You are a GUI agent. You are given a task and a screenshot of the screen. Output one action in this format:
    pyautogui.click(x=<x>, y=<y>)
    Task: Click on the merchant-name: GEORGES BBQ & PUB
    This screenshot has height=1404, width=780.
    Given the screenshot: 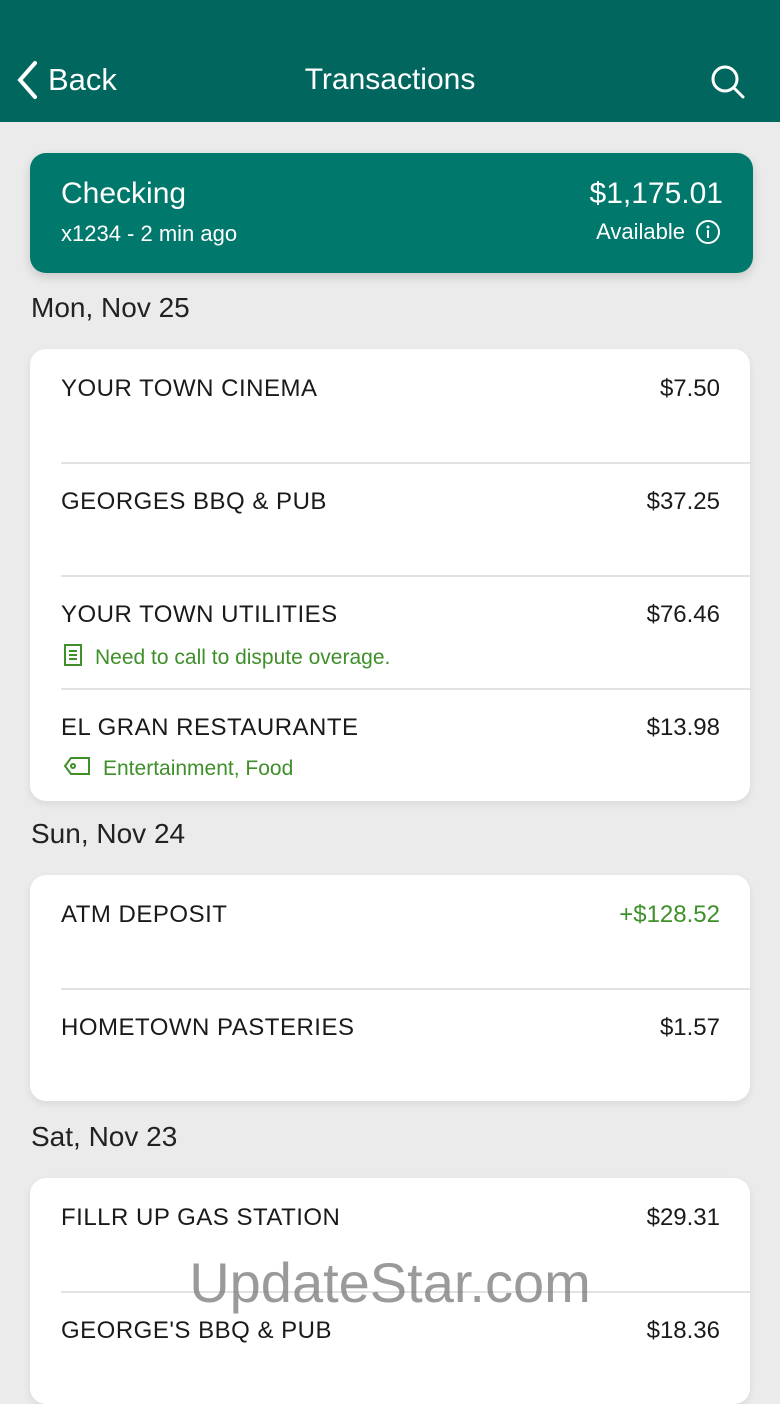 What is the action you would take?
    pyautogui.click(x=194, y=501)
    